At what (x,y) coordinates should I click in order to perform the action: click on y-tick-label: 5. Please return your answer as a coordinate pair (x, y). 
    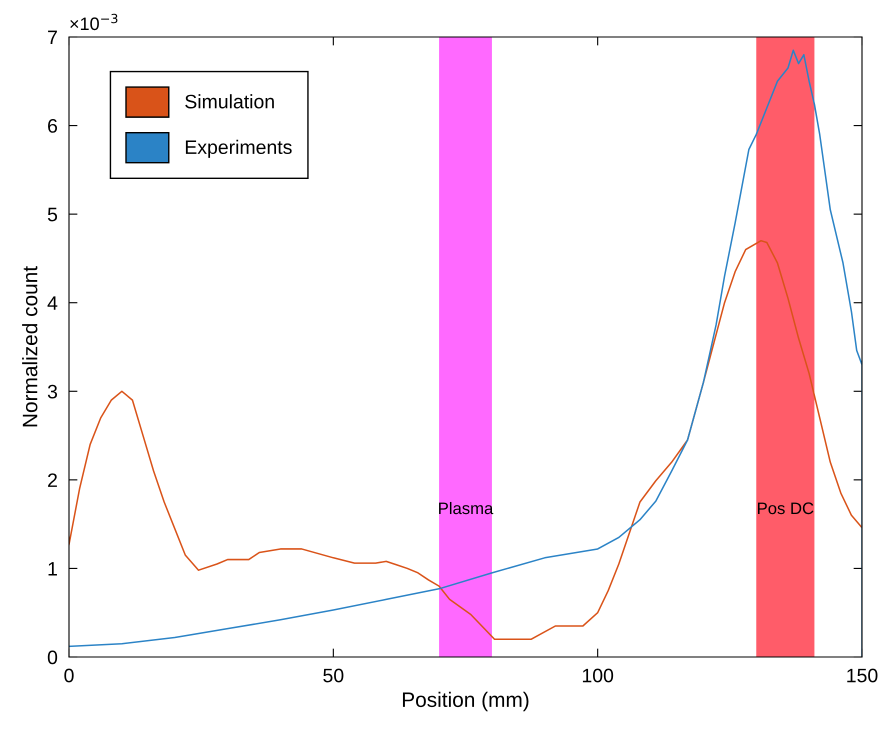
    Looking at the image, I should click on (53, 215).